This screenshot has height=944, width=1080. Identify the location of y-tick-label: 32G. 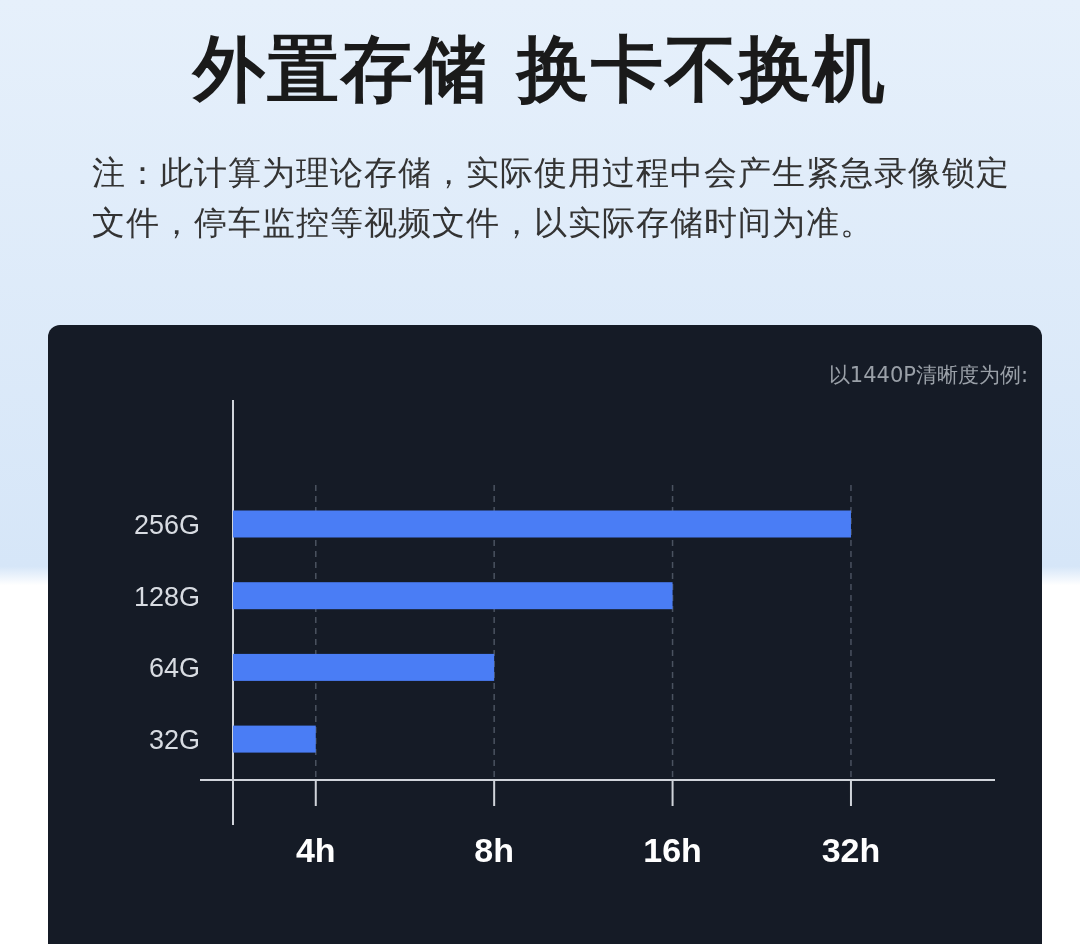
(174, 740).